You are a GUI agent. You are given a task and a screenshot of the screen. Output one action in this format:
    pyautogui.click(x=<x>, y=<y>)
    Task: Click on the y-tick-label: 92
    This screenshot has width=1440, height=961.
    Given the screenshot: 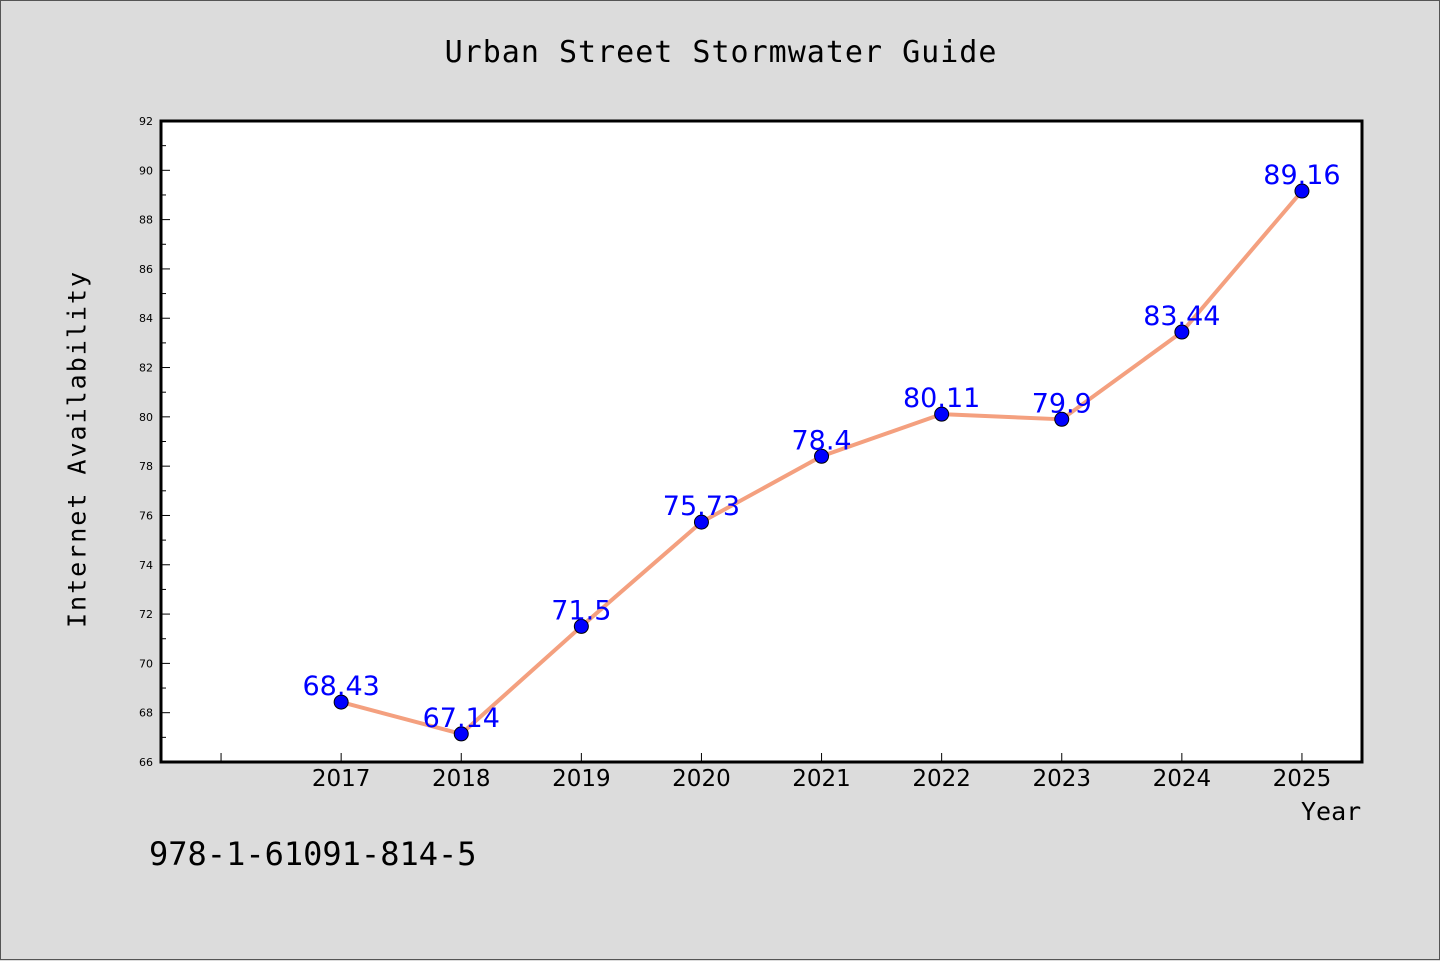 What is the action you would take?
    pyautogui.click(x=146, y=121)
    